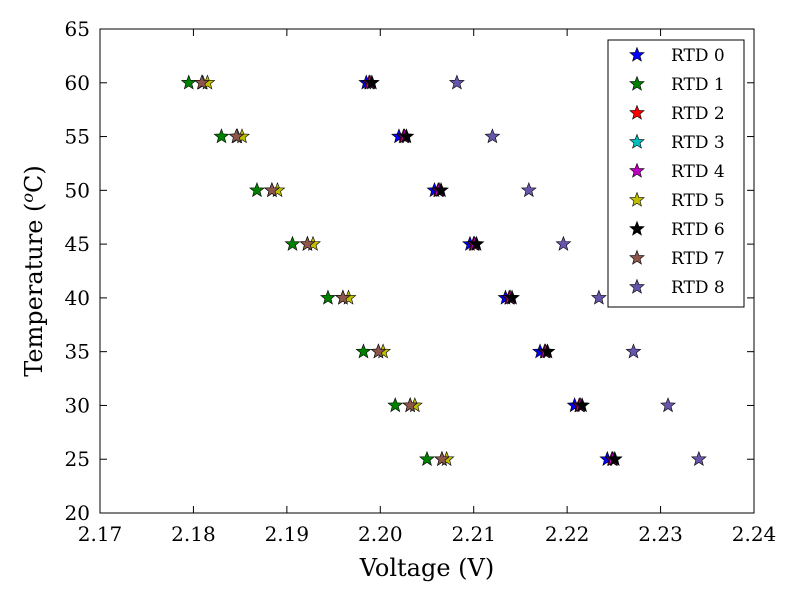 The height and width of the screenshot is (600, 800). What do you see at coordinates (77, 137) in the screenshot?
I see `y-tick-label: 55` at bounding box center [77, 137].